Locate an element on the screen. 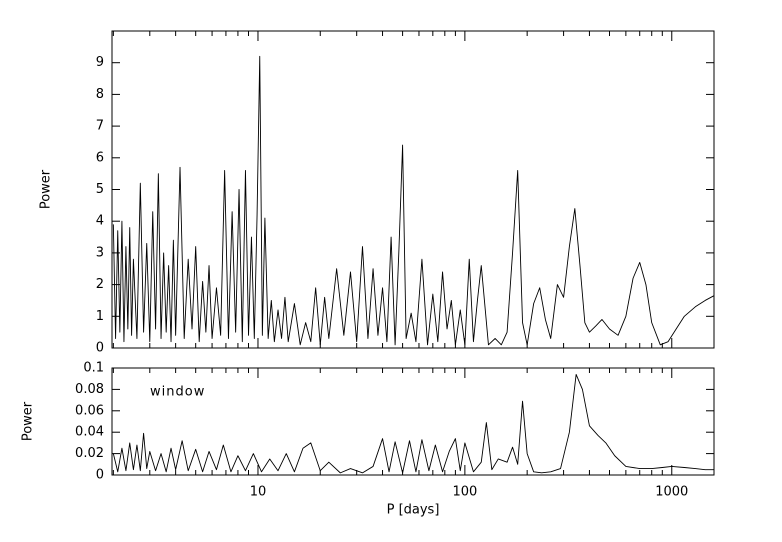 The width and height of the screenshot is (782, 542). series-line is located at coordinates (413, 423).